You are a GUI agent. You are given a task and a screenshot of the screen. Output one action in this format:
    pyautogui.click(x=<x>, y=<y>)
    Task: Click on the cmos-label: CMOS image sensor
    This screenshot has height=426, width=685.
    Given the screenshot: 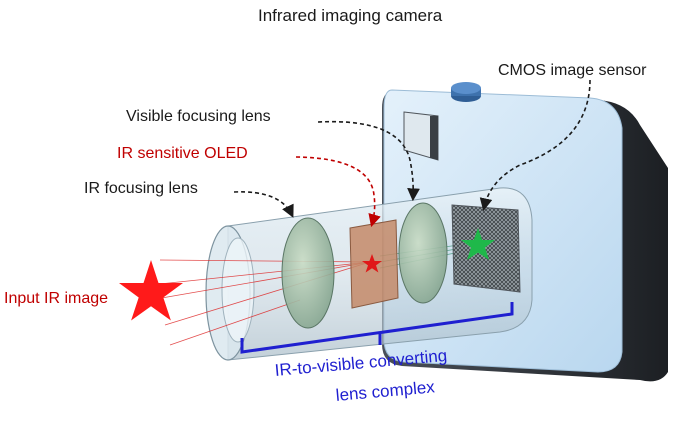 What is the action you would take?
    pyautogui.click(x=572, y=70)
    